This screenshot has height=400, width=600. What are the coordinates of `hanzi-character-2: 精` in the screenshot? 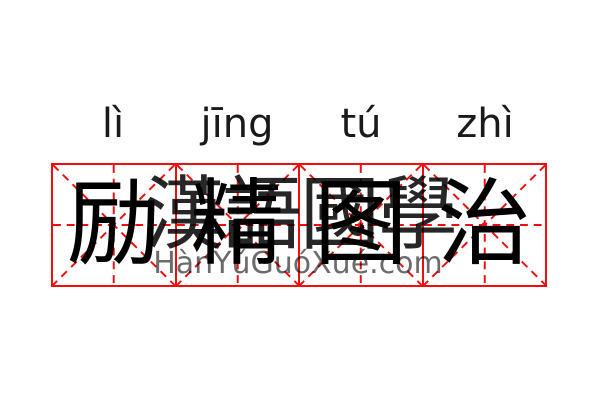 It's located at (237, 224).